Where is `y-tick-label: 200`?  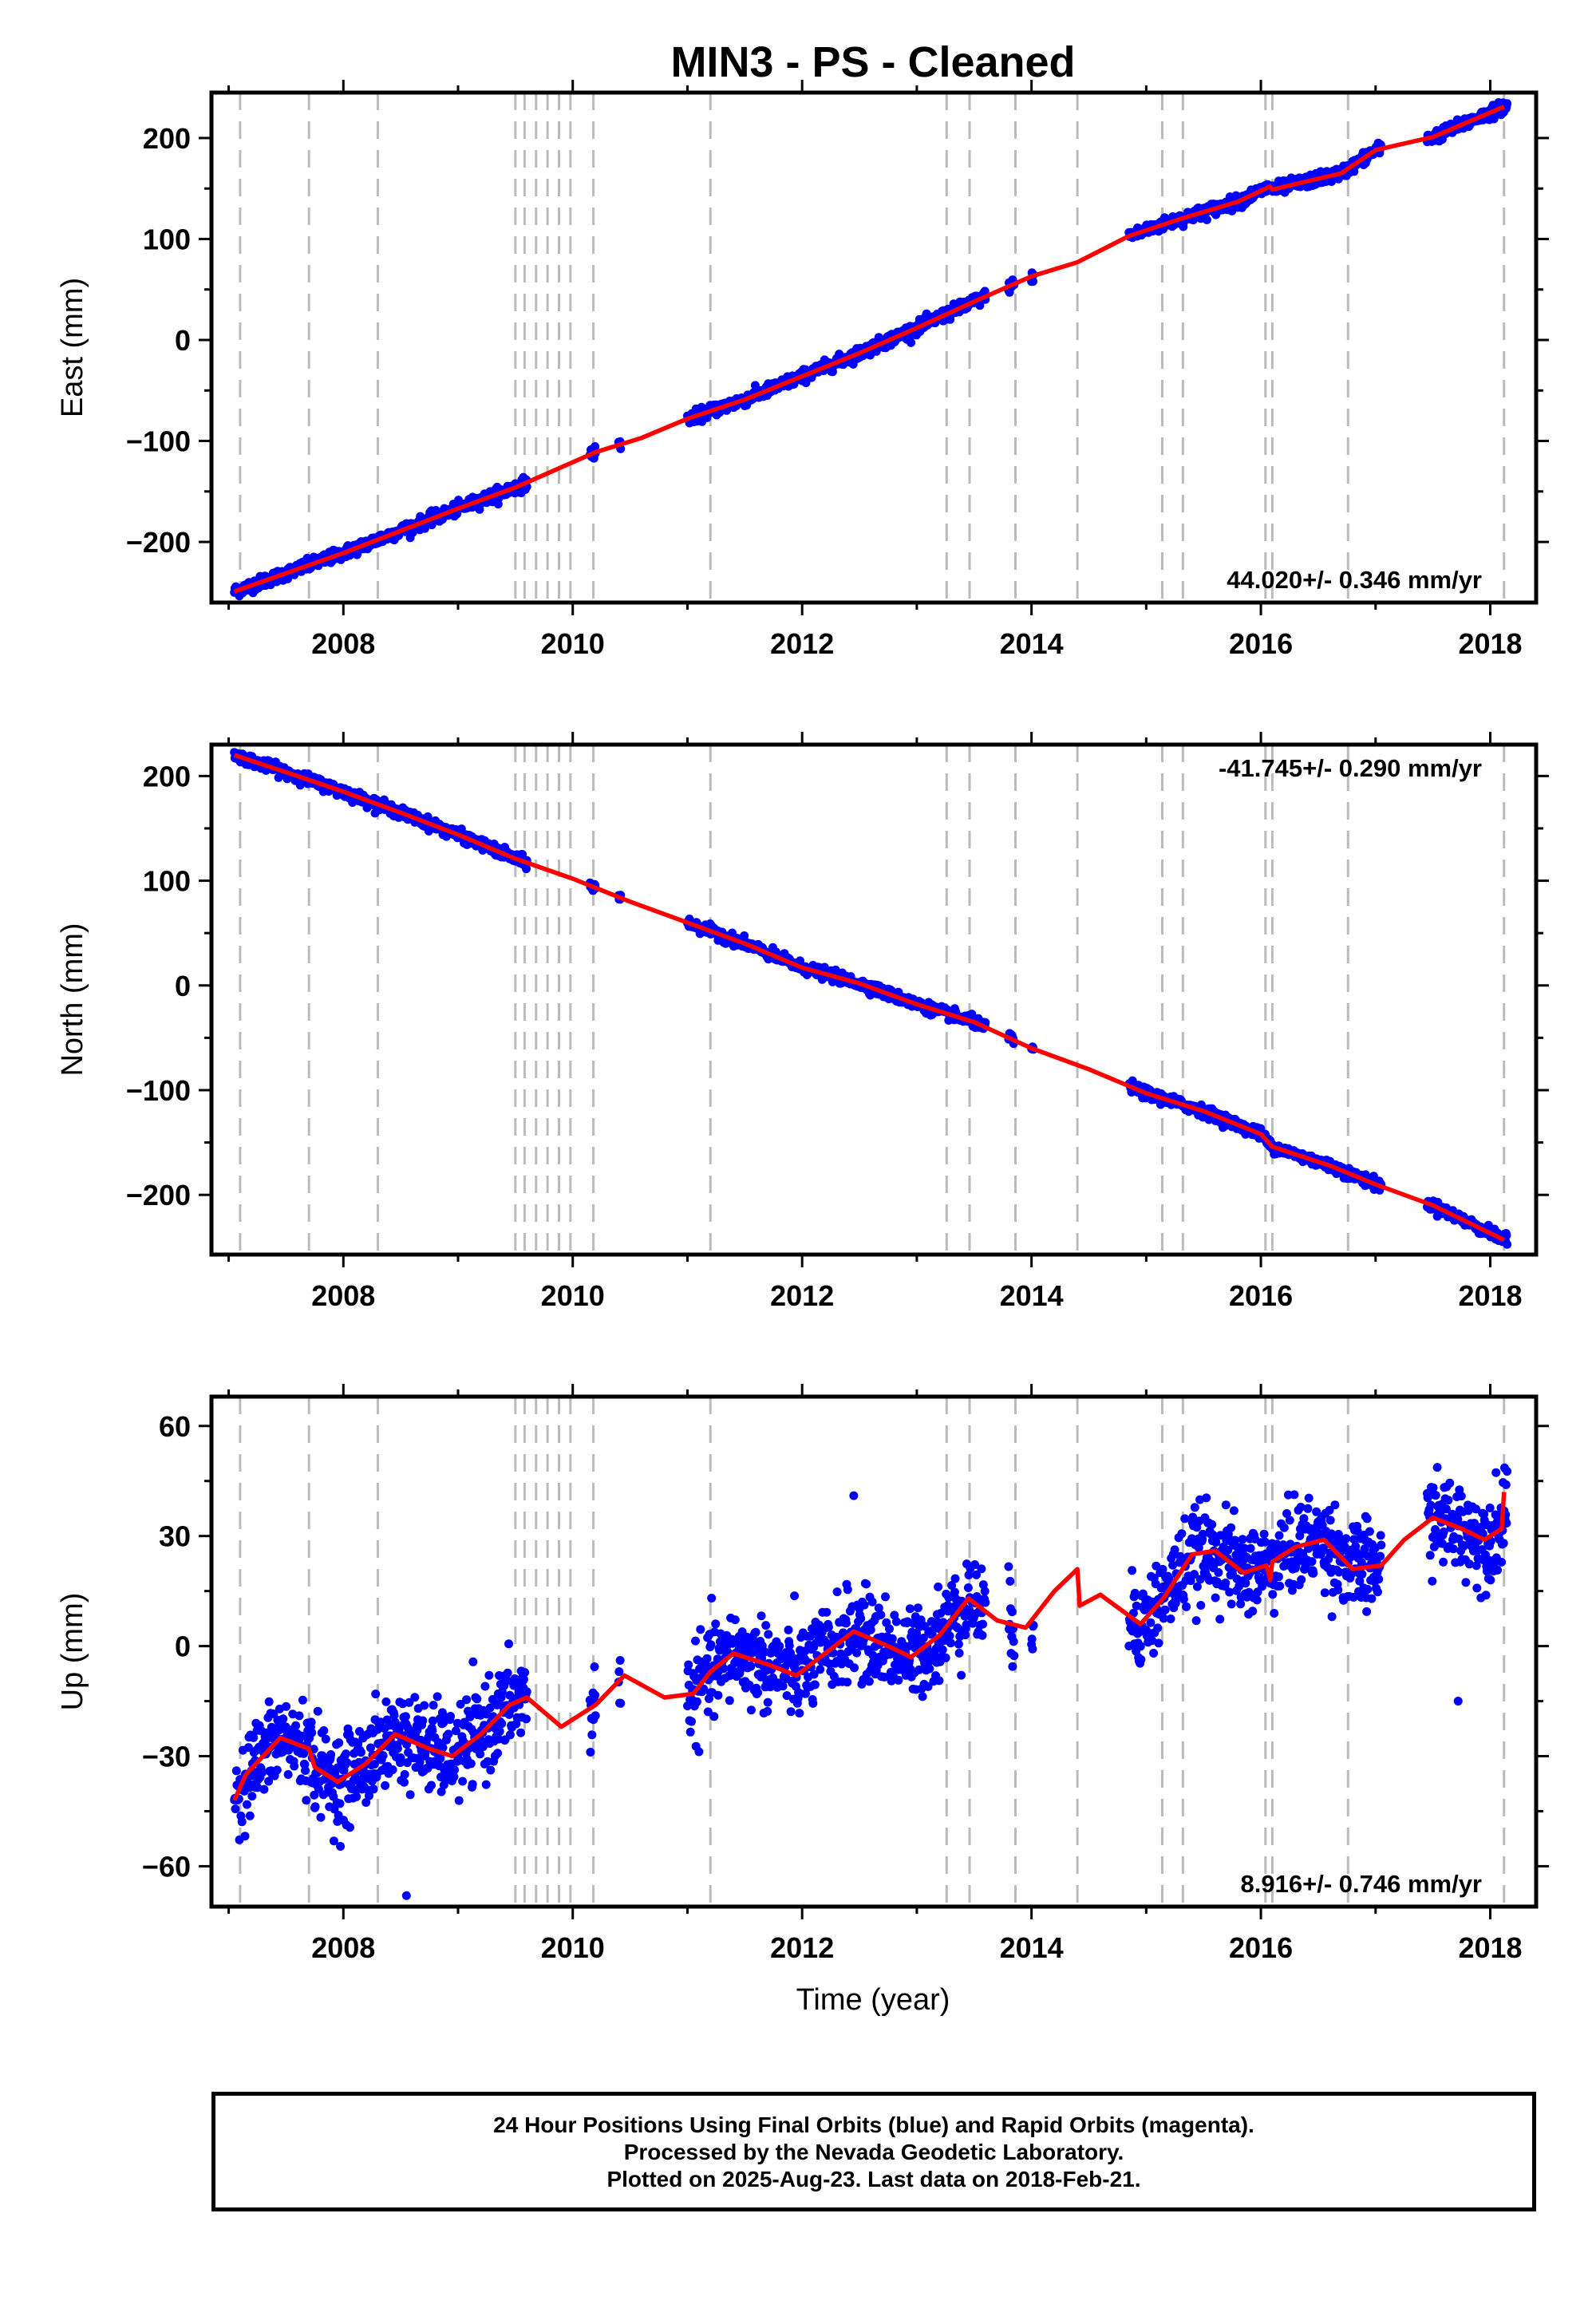
y-tick-label: 200 is located at coordinates (167, 138).